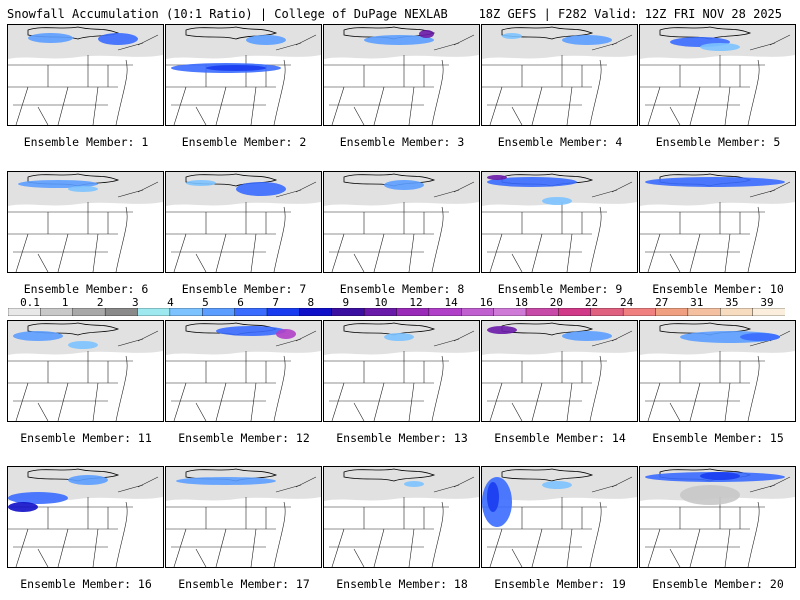  I want to click on colorbar-tick-label: 1, so click(65, 302).